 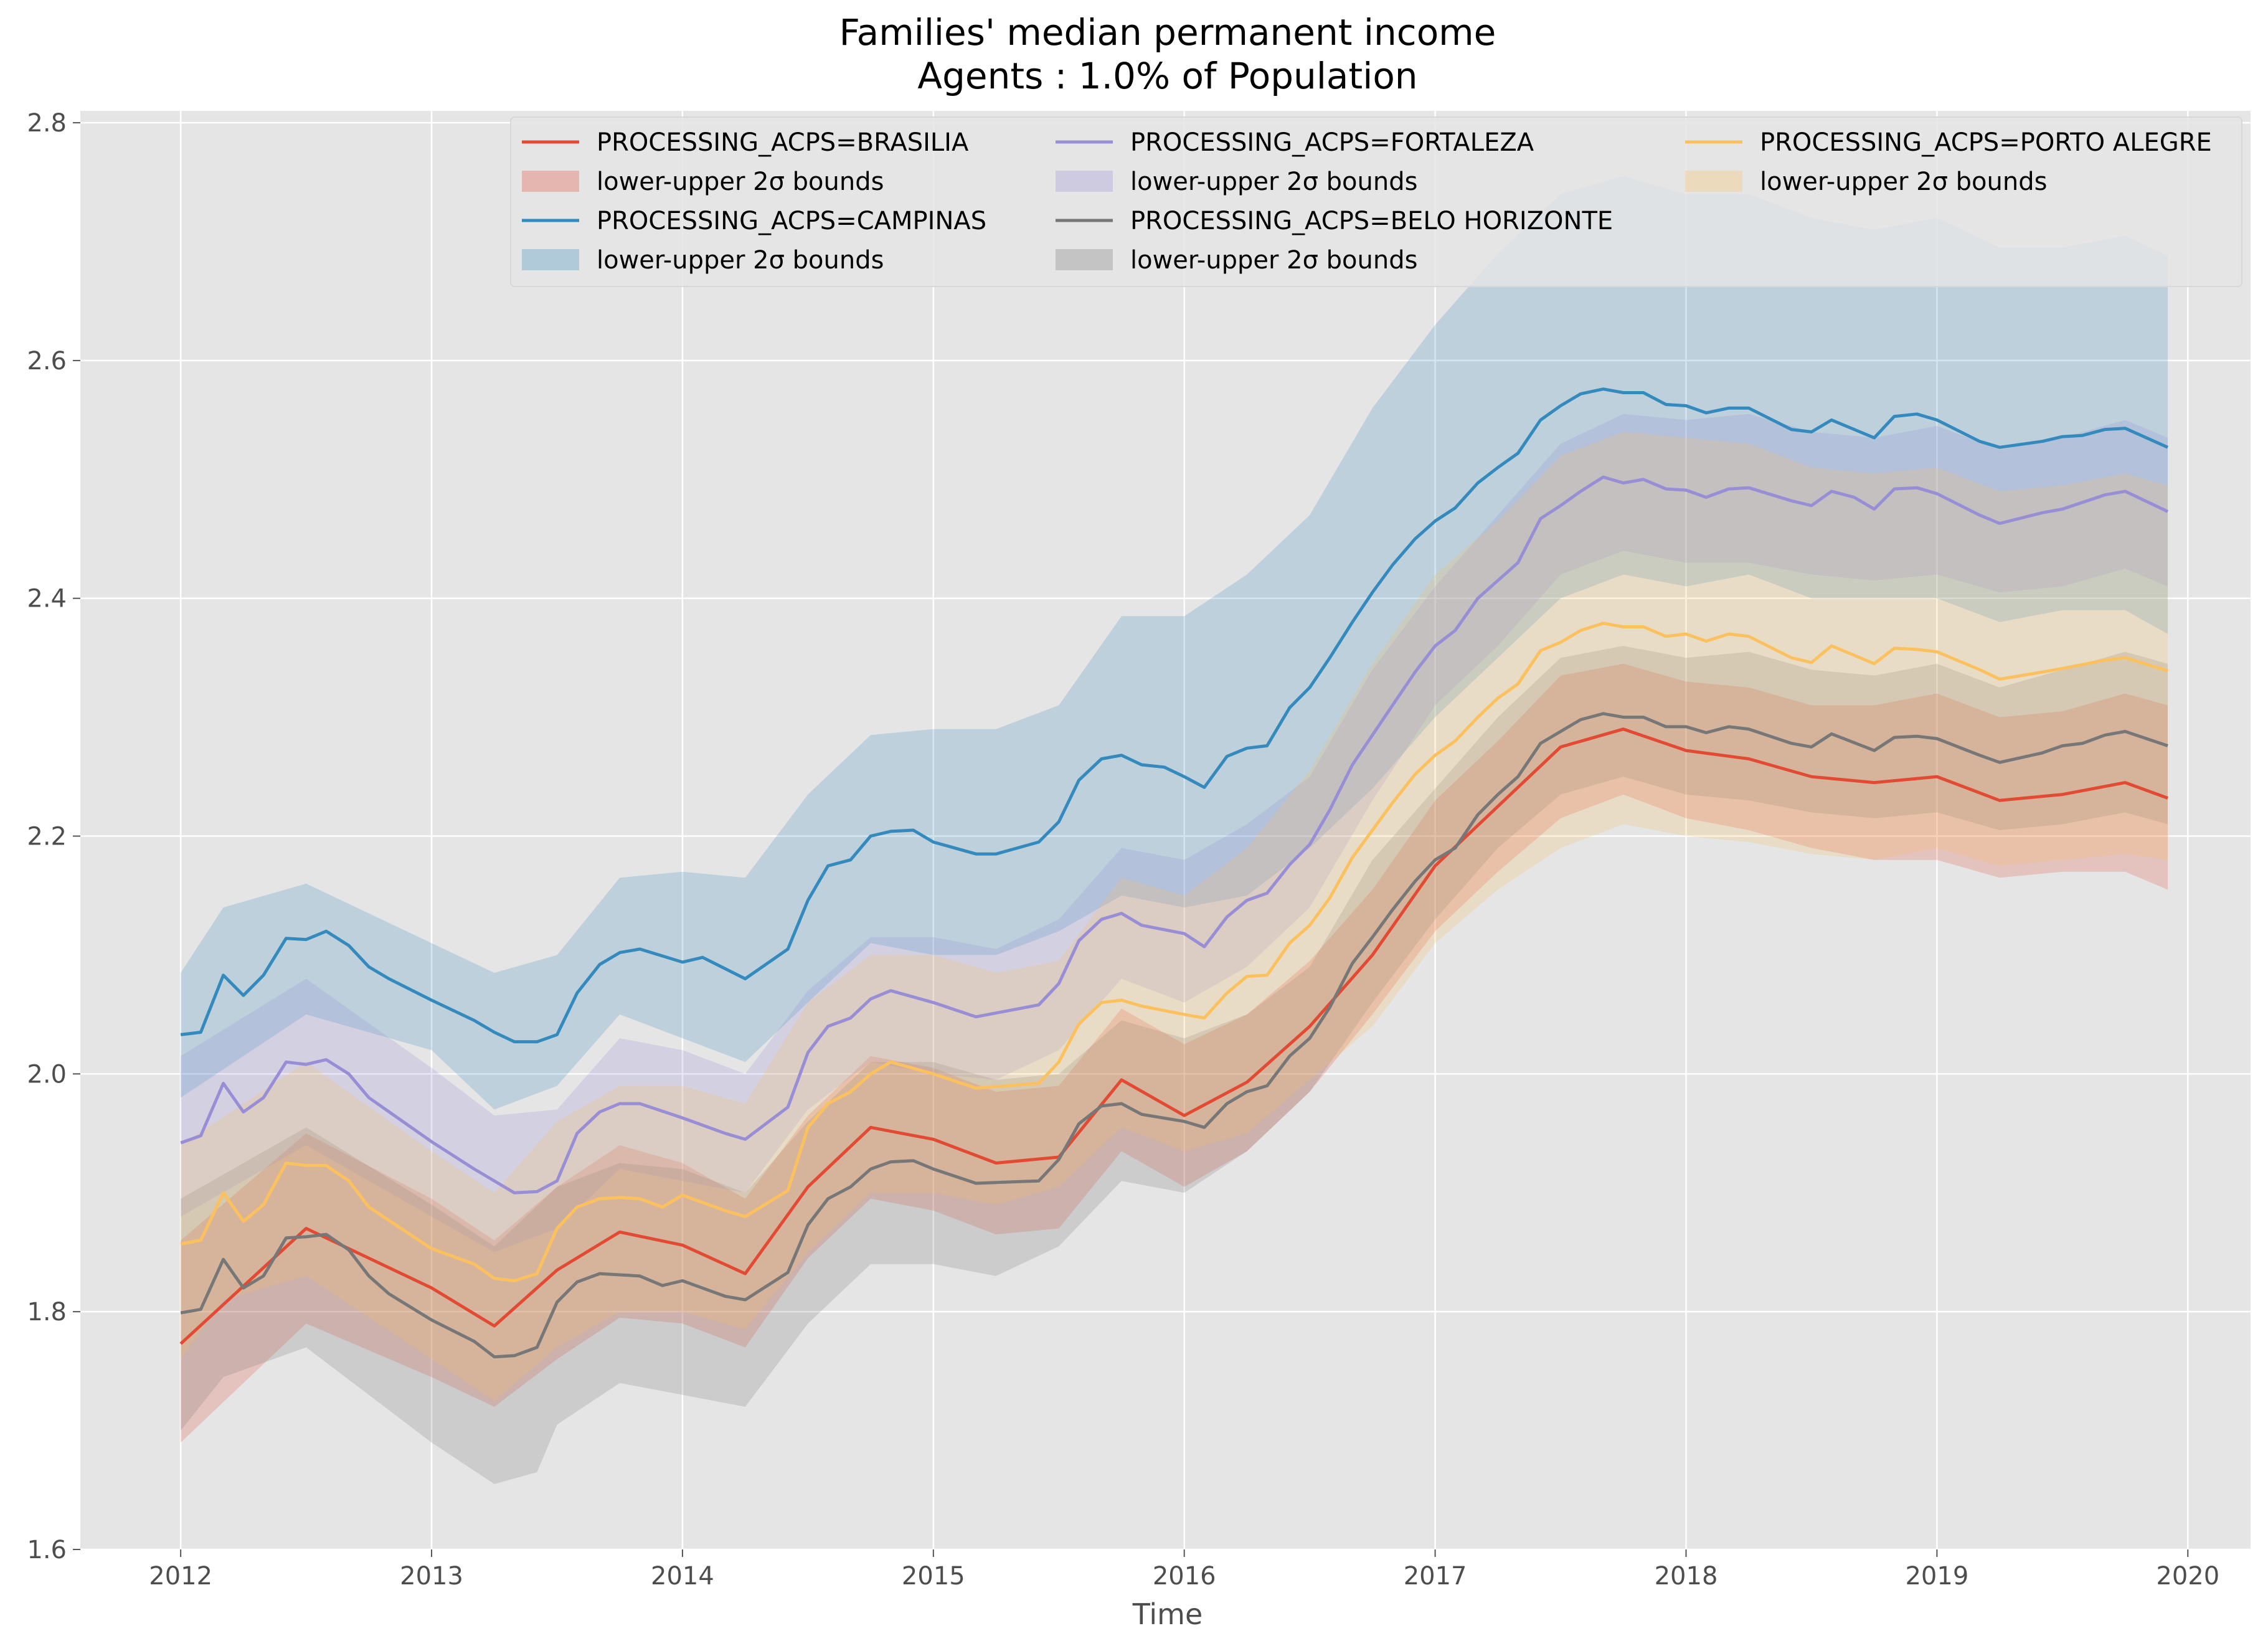 I want to click on legend-label: PROCESSING_ACPS=BELO HORIZONTE, so click(x=1371, y=221).